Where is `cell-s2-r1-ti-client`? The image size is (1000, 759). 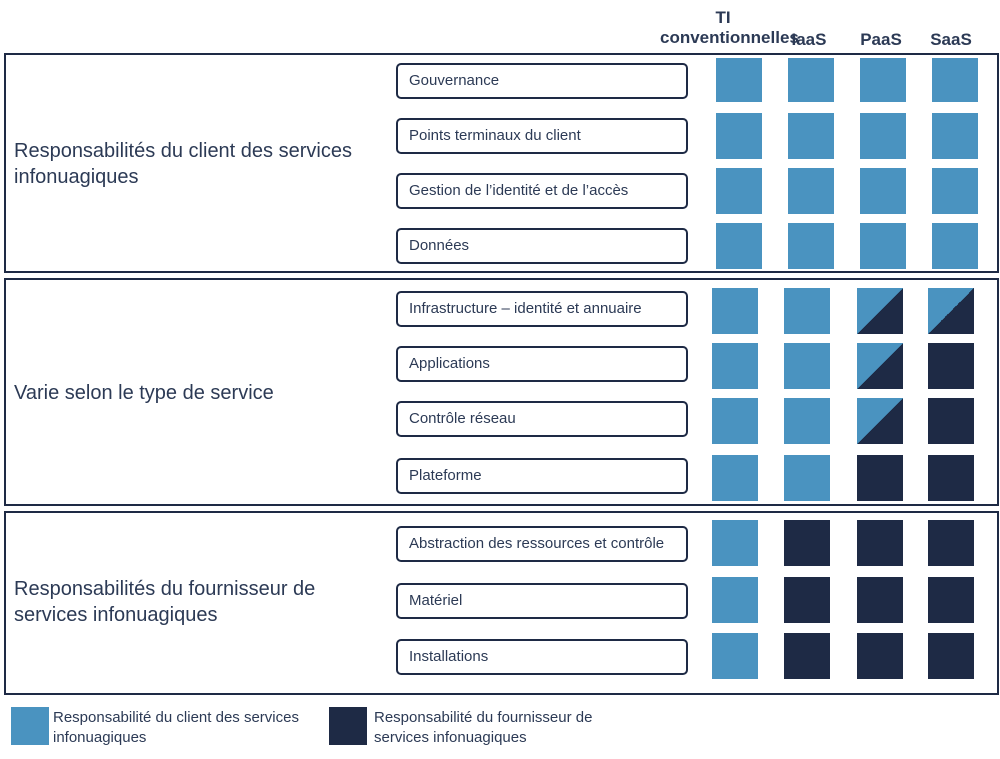 cell-s2-r1-ti-client is located at coordinates (735, 311).